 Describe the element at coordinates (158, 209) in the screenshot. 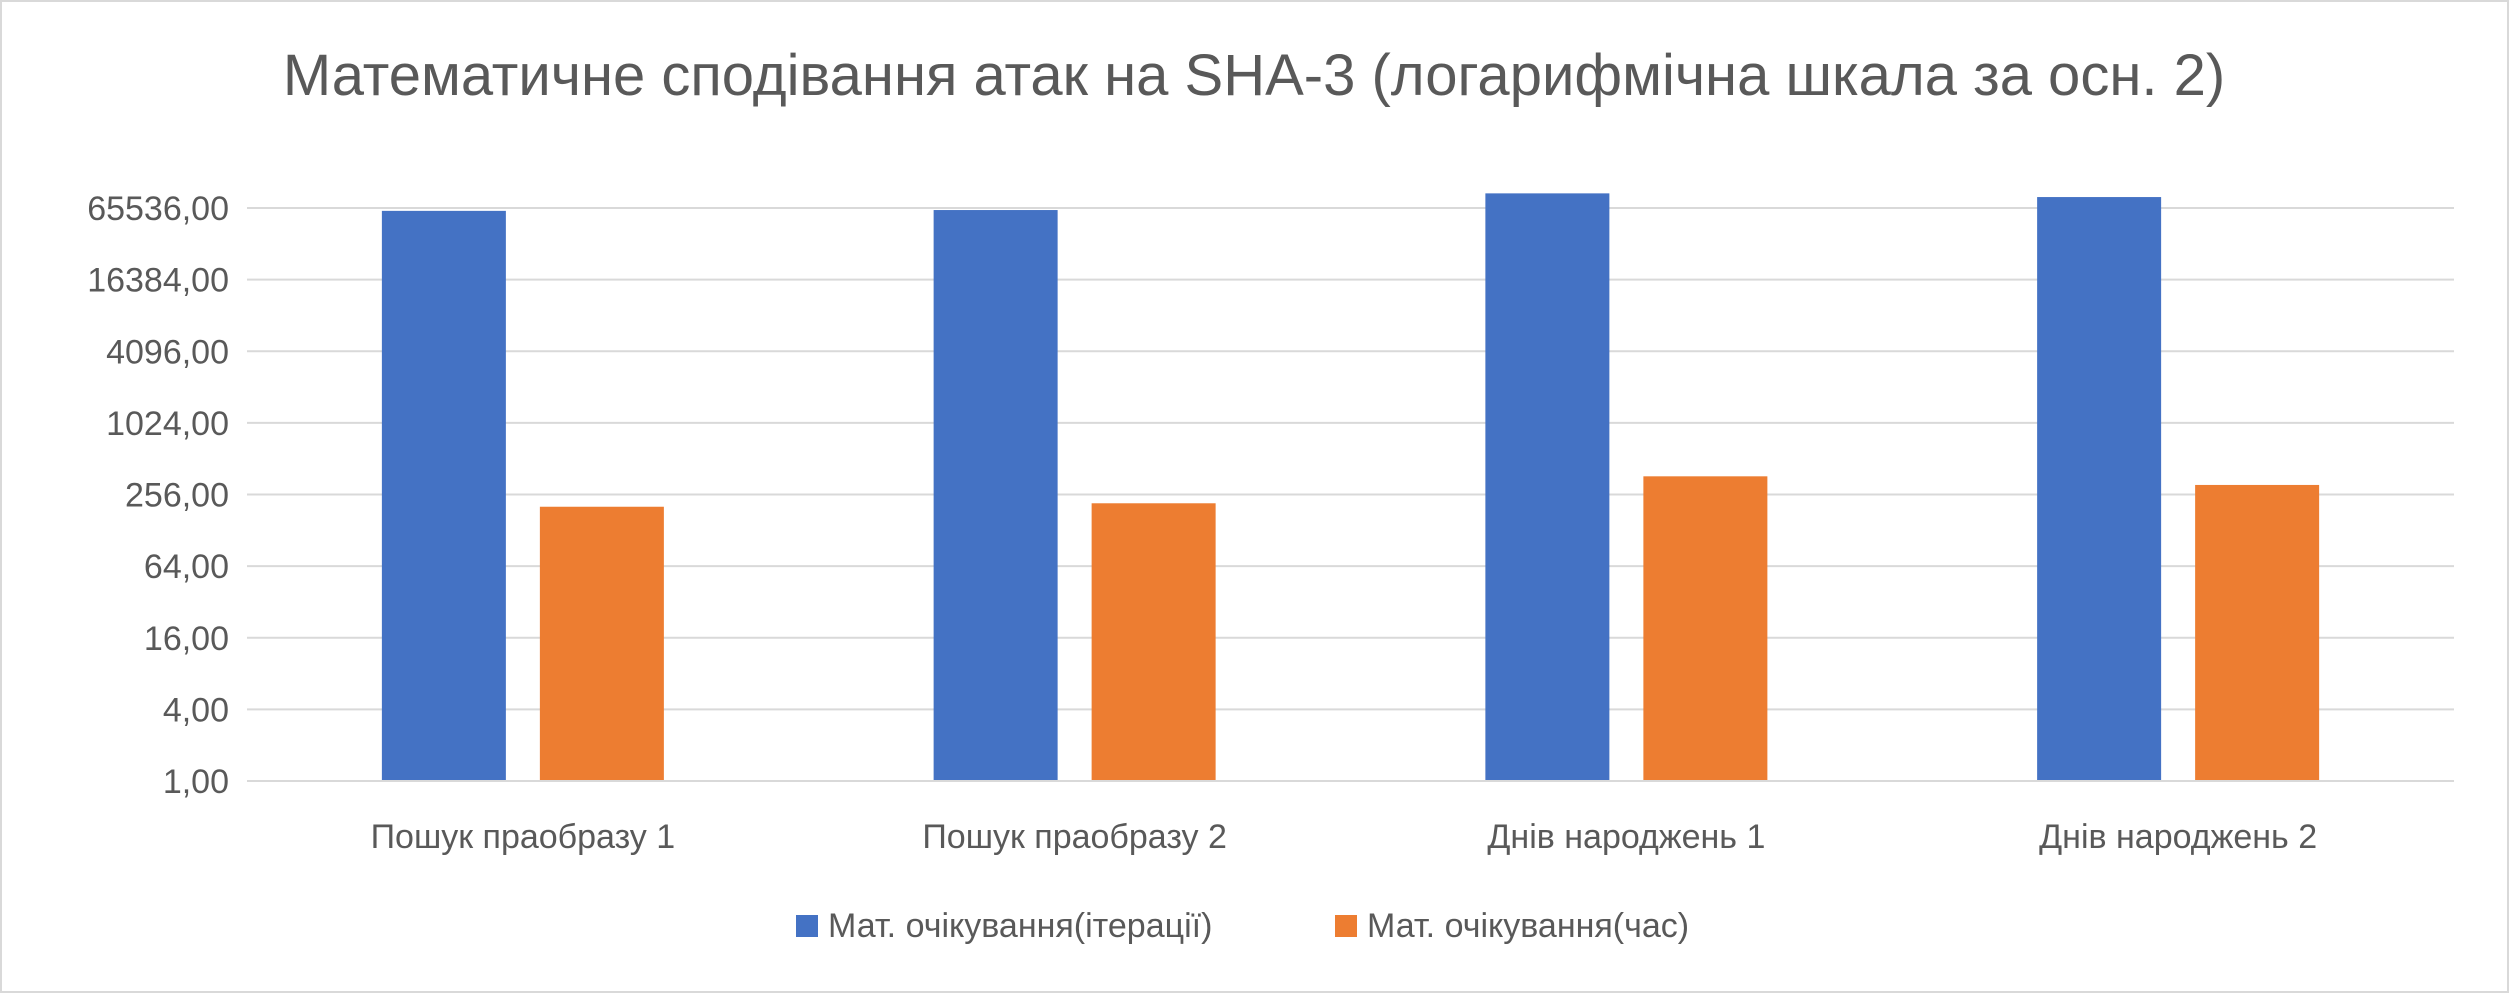

I see `y-tick-label: 65536,00` at that location.